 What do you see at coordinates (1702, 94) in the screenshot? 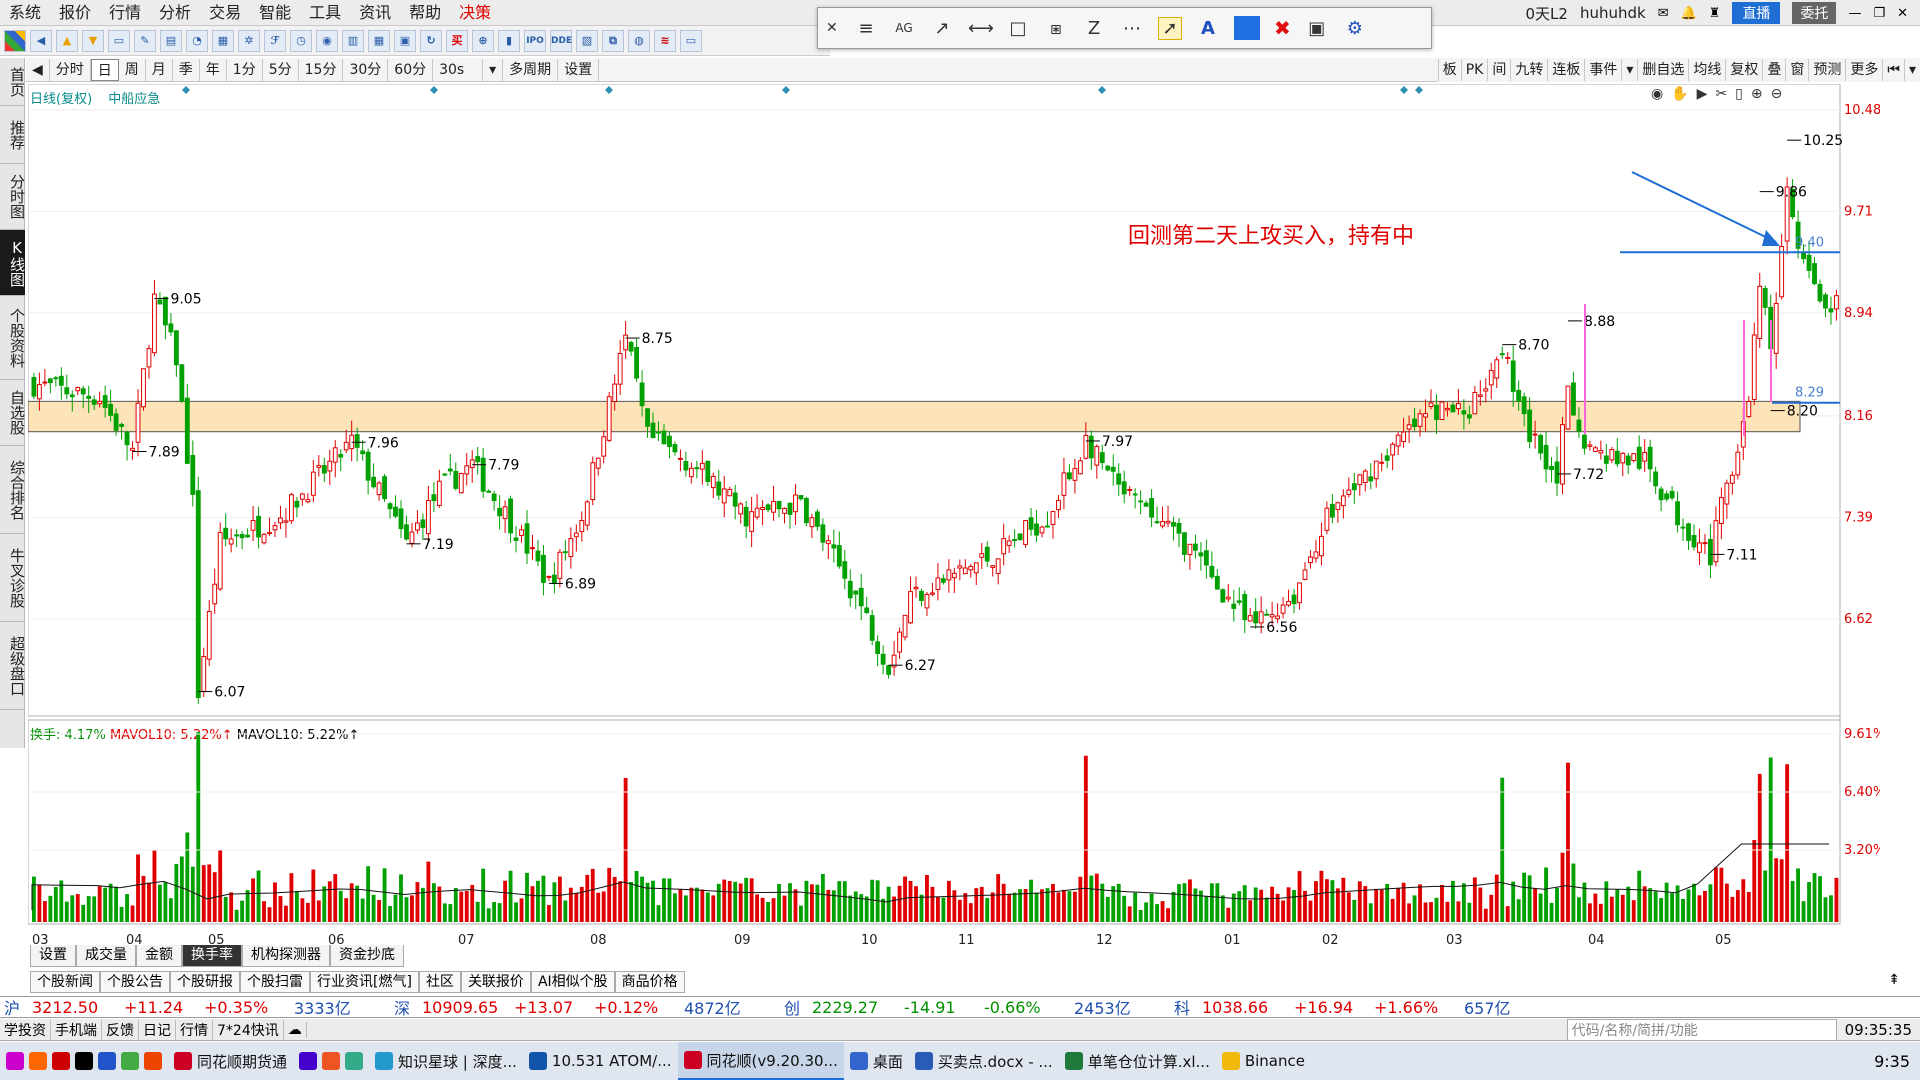
I see `play-icon: ▶` at bounding box center [1702, 94].